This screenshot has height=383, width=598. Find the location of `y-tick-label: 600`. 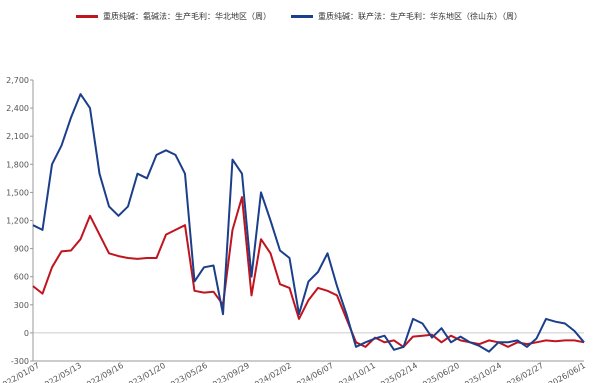

y-tick-label: 600 is located at coordinates (21, 277).